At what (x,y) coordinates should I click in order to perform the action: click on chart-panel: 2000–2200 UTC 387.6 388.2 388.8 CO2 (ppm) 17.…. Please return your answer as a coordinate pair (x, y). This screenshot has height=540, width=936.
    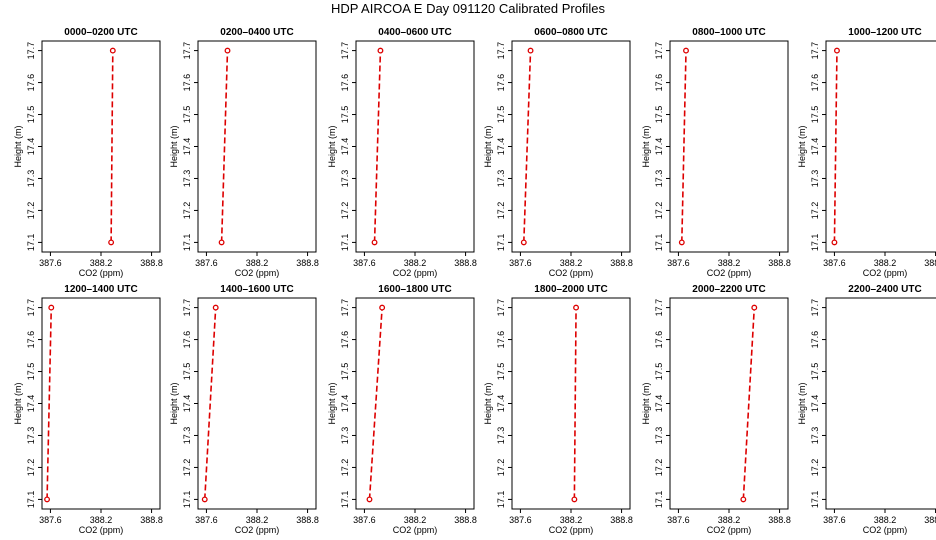
    Looking at the image, I should click on (716, 409).